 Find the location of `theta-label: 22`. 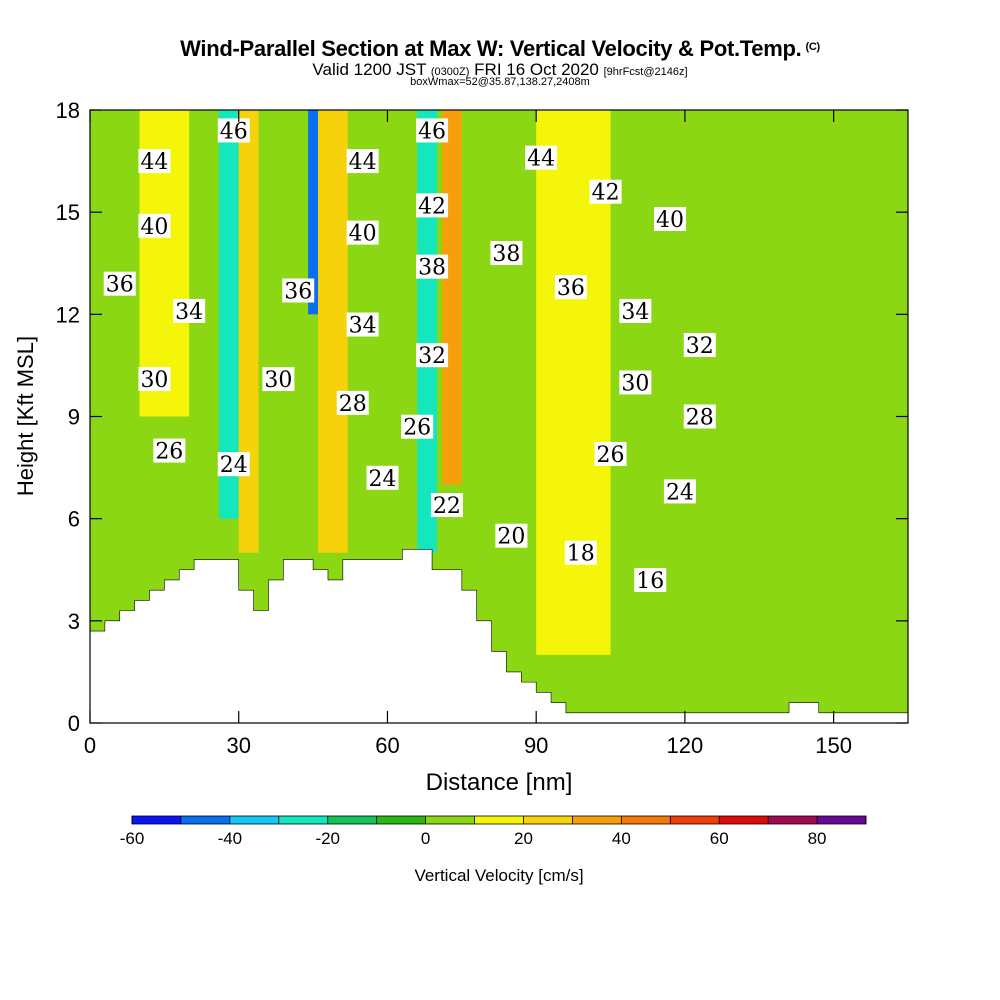

theta-label: 22 is located at coordinates (446, 506).